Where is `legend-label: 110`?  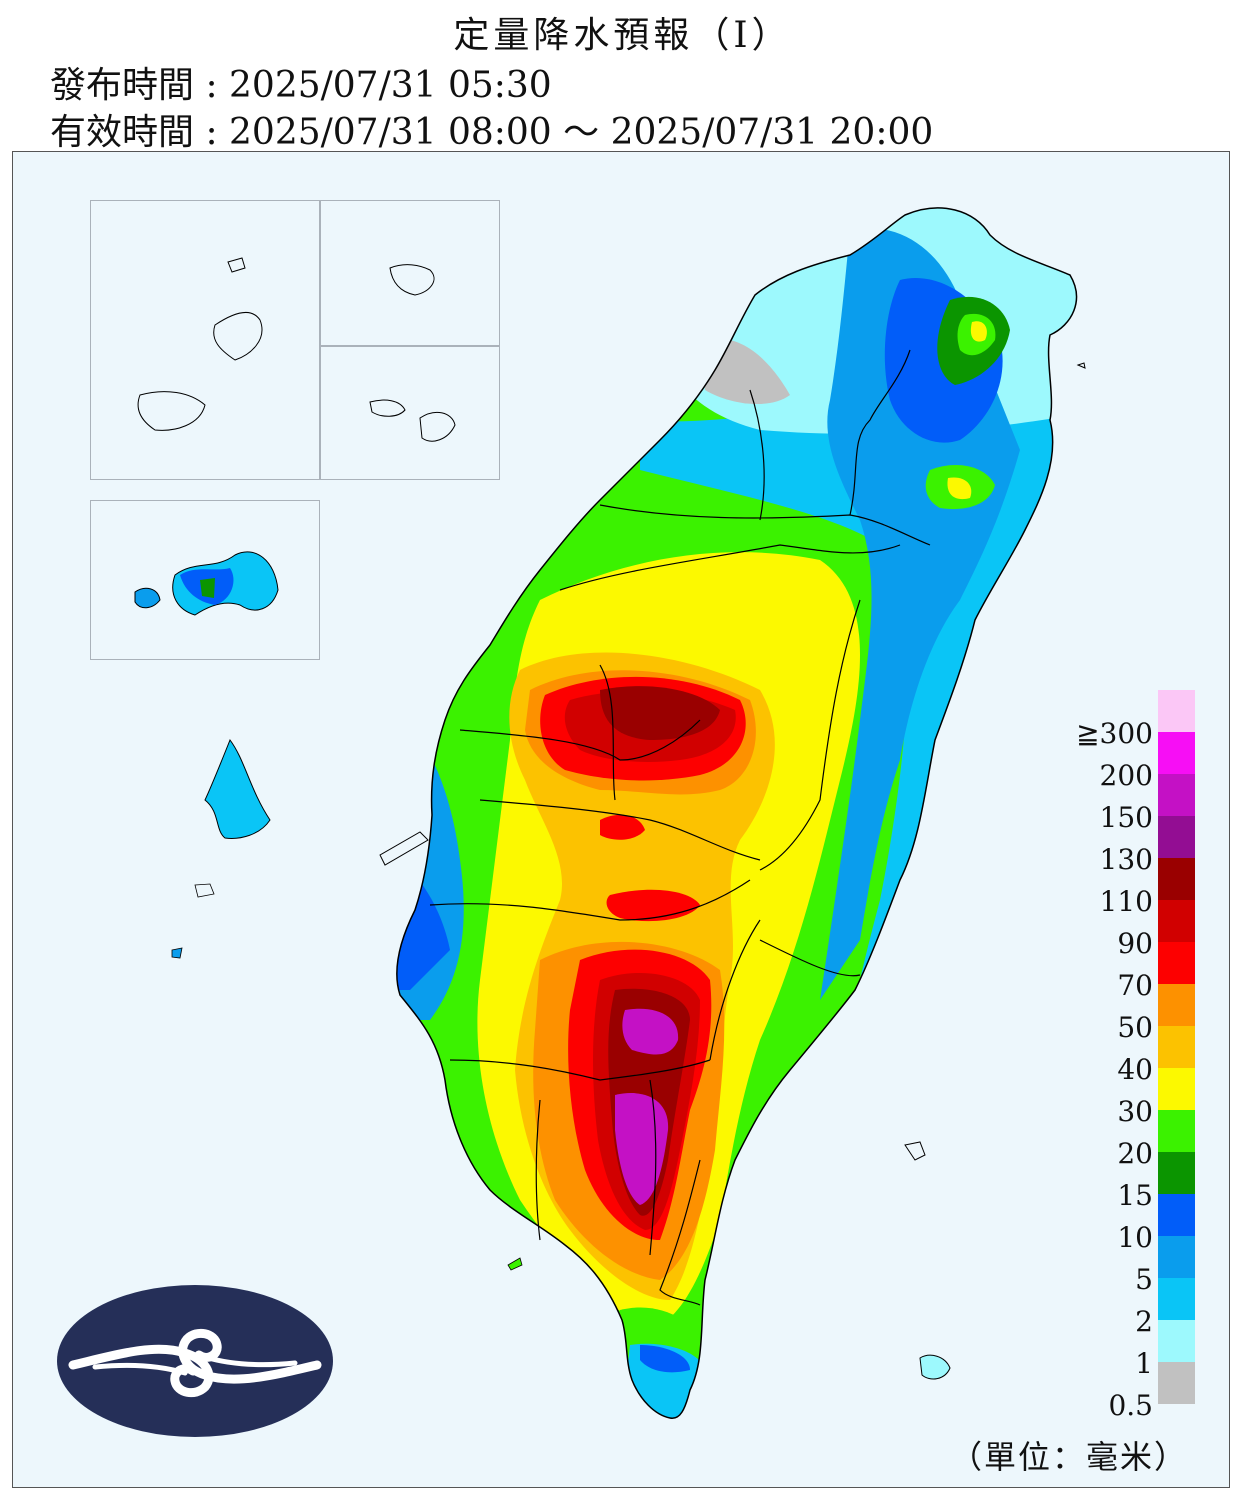 legend-label: 110 is located at coordinates (1126, 901).